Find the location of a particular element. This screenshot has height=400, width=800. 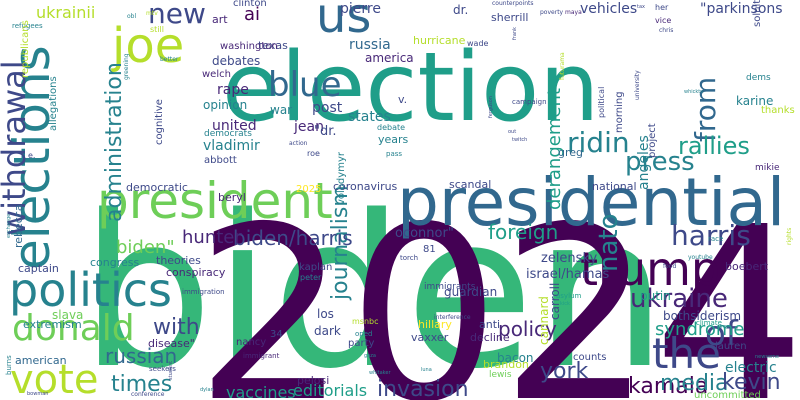

cloud-word: hurricane is located at coordinates (439, 40).